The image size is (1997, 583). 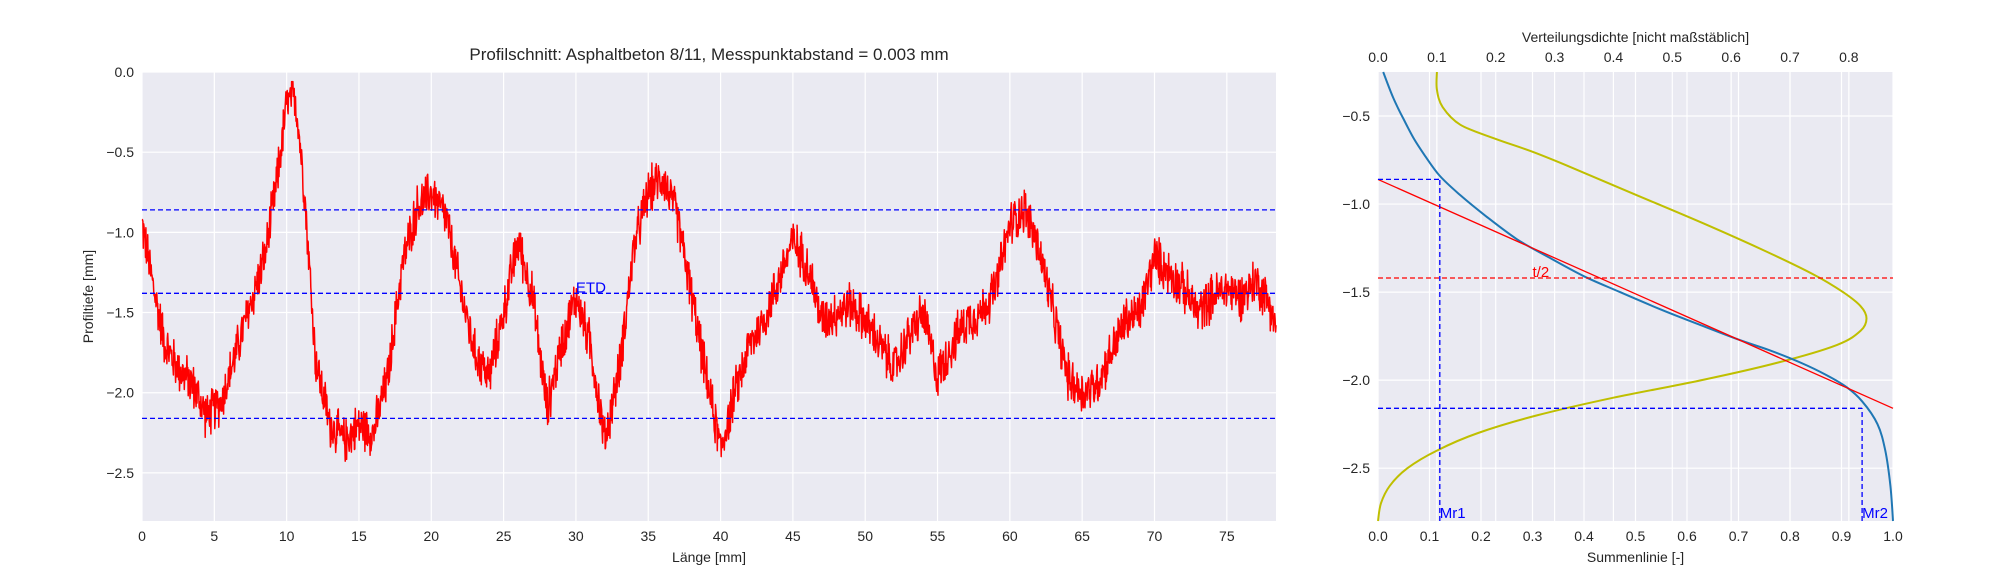 What do you see at coordinates (1496, 57) in the screenshot?
I see `distribution-top-tick-label: 0.2` at bounding box center [1496, 57].